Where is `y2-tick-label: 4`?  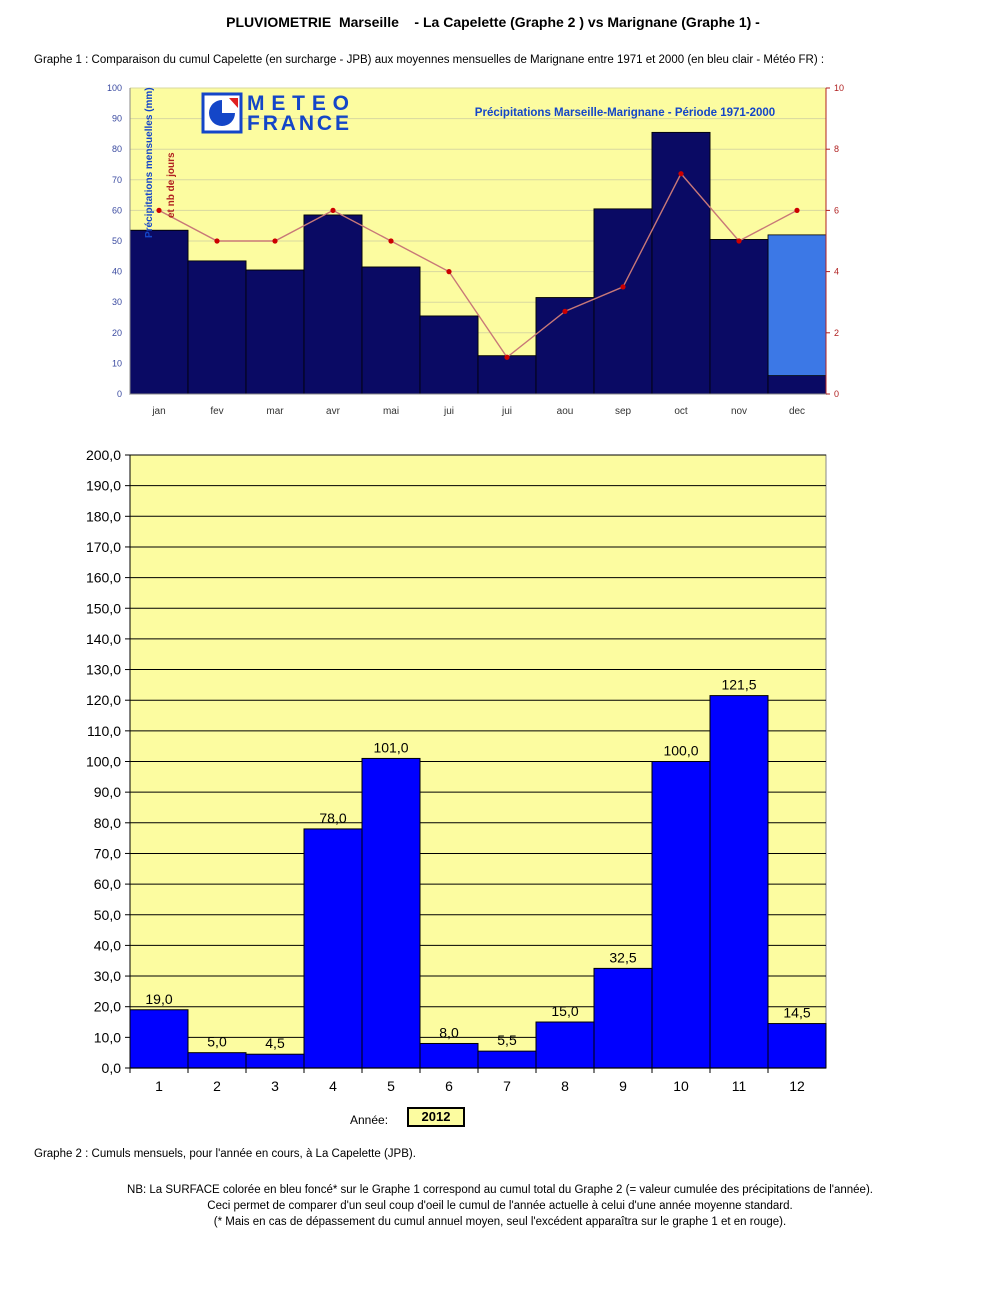 y2-tick-label: 4 is located at coordinates (836, 272).